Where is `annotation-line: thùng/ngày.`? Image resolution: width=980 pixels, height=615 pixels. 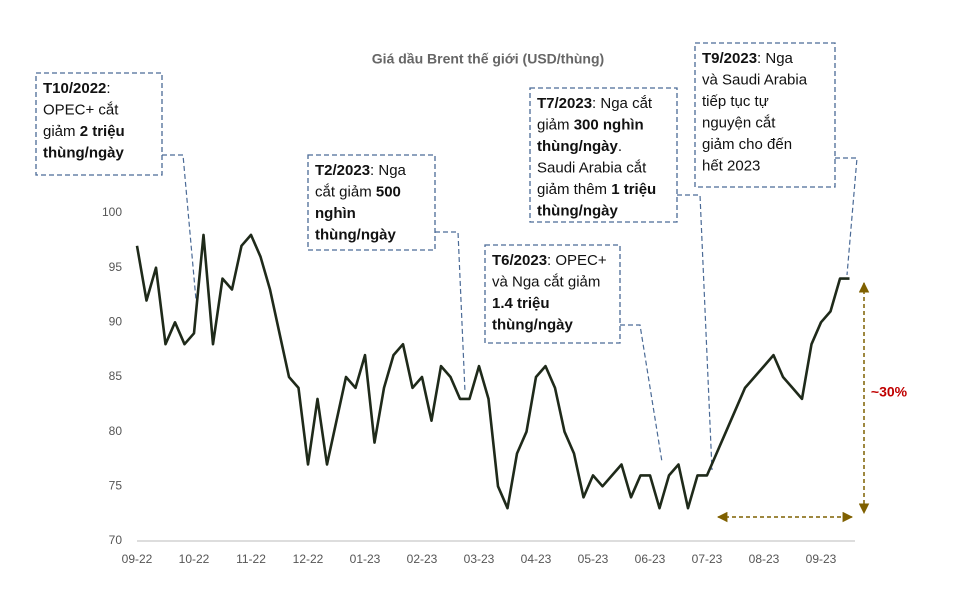
annotation-line: thùng/ngày. is located at coordinates (579, 146).